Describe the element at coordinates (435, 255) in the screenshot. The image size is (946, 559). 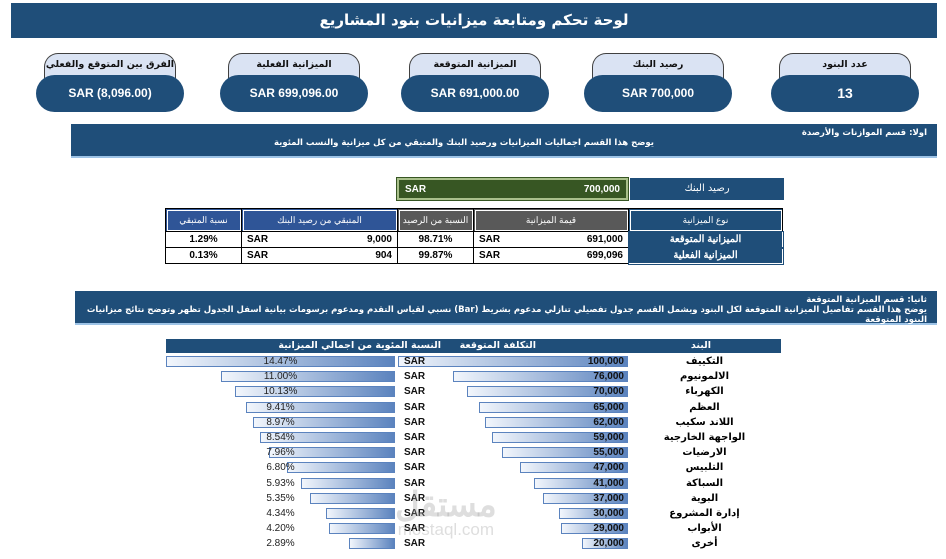
I see `pct-of-balance-cell: 99.87%` at that location.